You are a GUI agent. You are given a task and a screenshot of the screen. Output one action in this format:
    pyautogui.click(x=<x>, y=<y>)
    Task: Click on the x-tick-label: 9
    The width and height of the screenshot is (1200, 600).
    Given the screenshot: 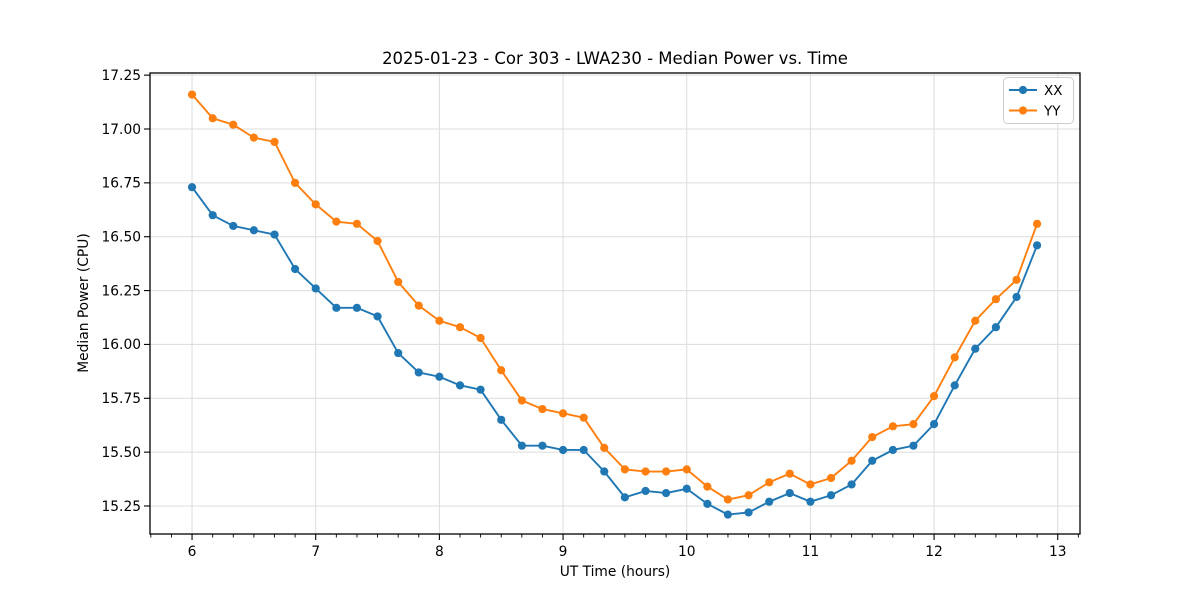 What is the action you would take?
    pyautogui.click(x=563, y=552)
    